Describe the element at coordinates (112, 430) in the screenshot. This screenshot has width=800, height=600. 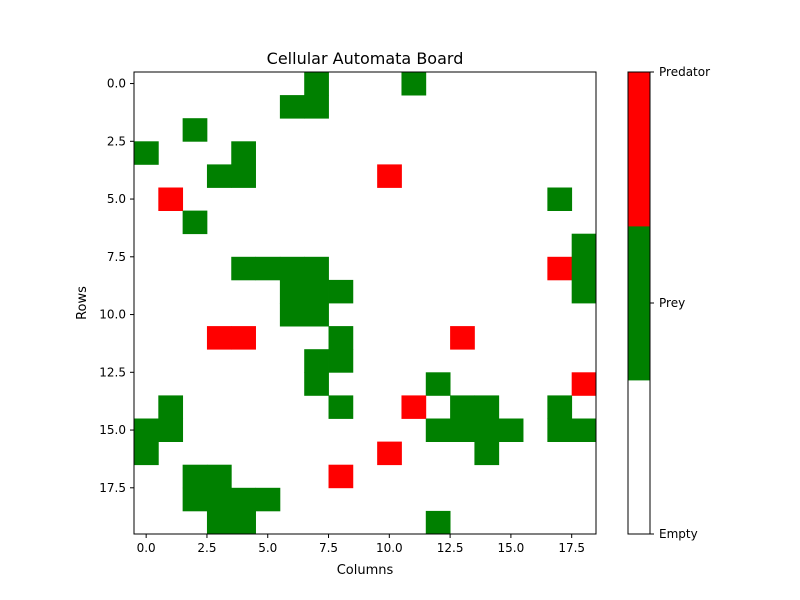
I see `y-tick-label: 15.0` at that location.